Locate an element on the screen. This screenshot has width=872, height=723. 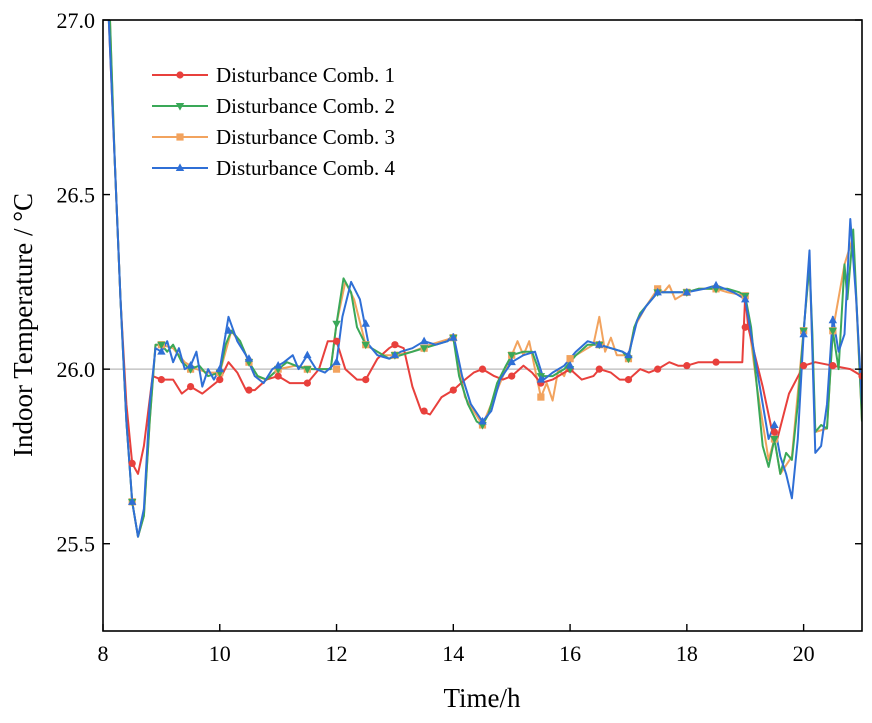
y-axis-label: Indoor Temperature / °C is located at coordinates (23, 325).